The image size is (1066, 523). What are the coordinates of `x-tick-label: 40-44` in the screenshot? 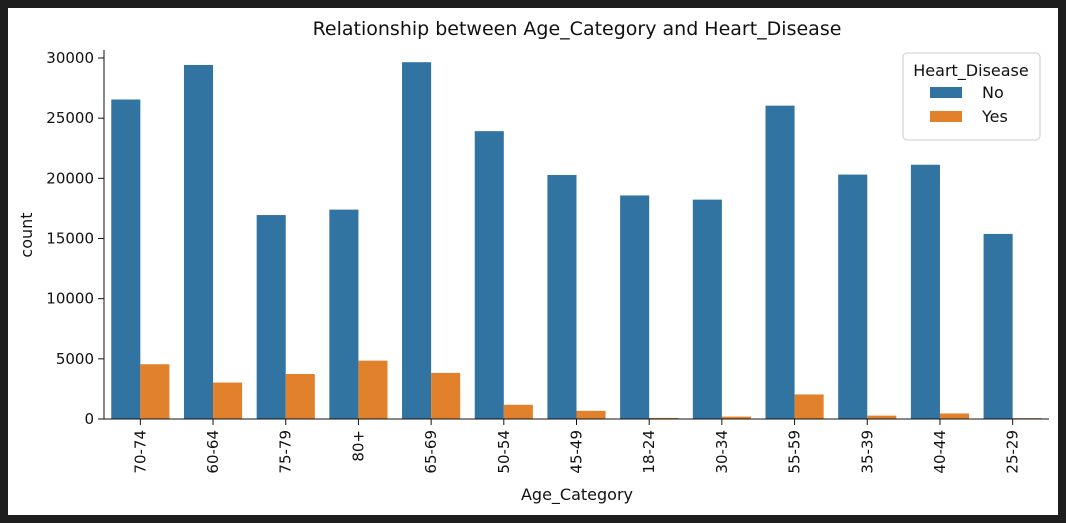 It's located at (940, 452).